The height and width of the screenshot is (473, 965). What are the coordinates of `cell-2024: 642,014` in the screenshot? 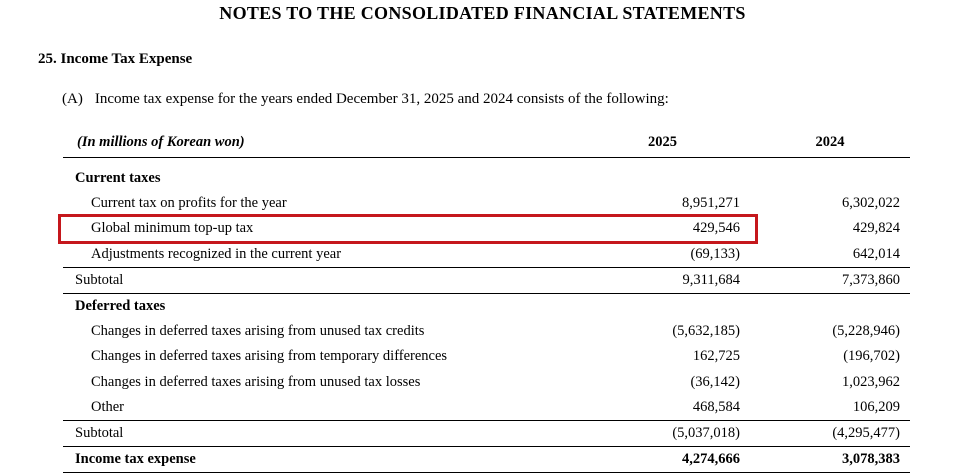 It's located at (876, 253).